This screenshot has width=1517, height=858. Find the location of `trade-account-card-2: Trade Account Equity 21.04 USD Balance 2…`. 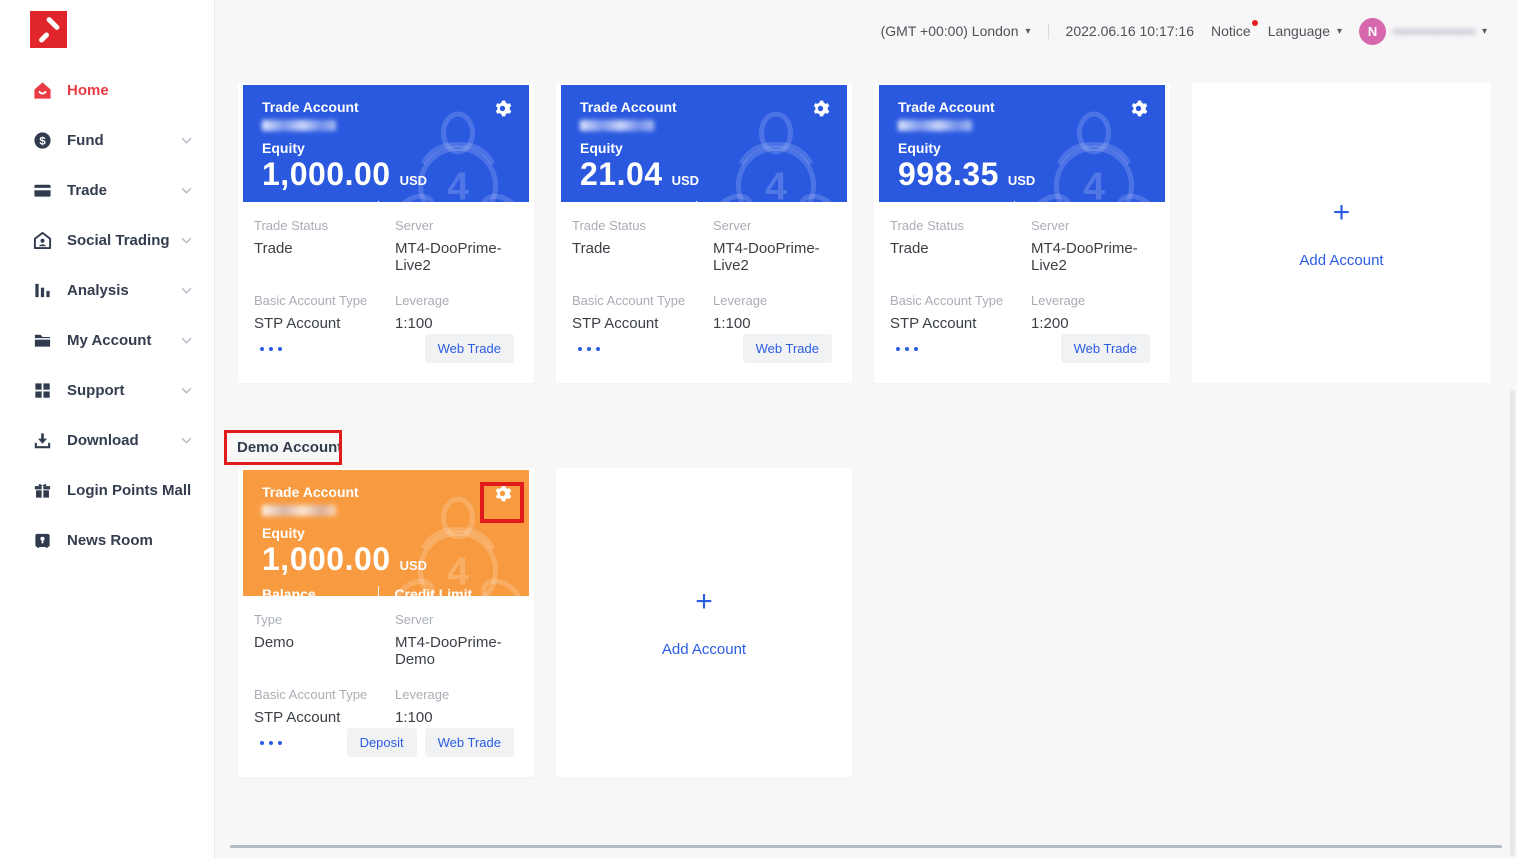

trade-account-card-2: Trade Account Equity 21.04 USD Balance 2… is located at coordinates (704, 233).